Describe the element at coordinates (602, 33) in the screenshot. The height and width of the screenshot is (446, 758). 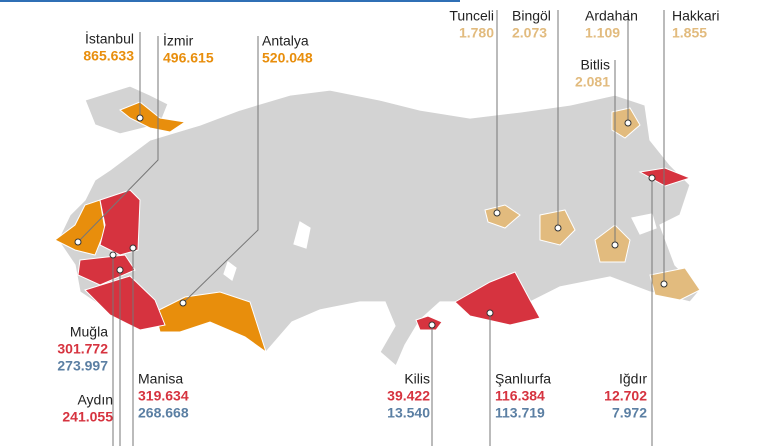
I see `province-value: 1.109` at that location.